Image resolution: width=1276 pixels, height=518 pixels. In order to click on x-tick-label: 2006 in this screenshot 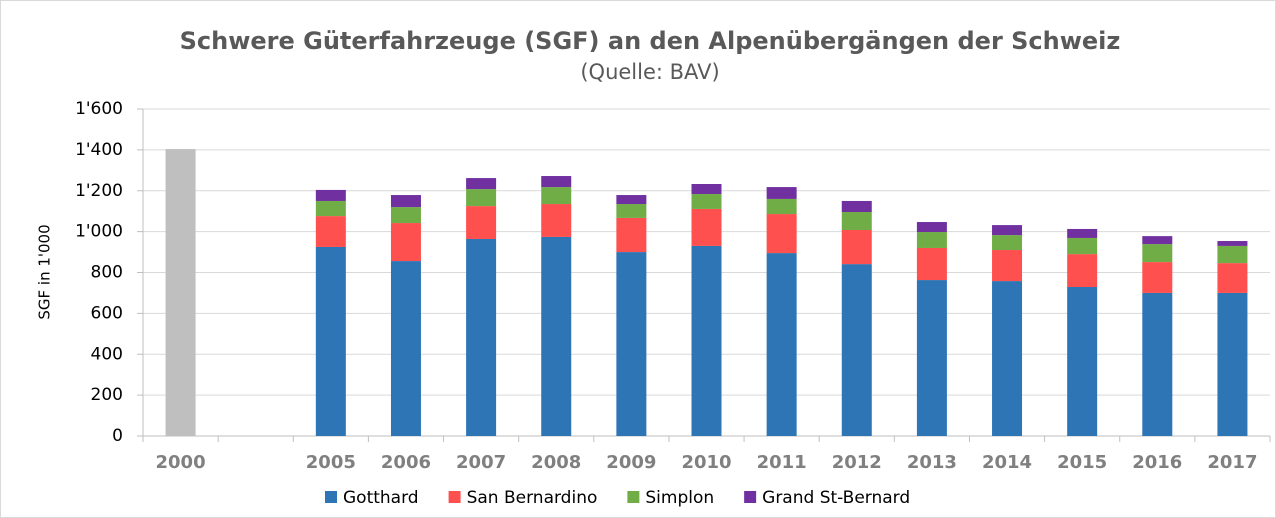, I will do `click(406, 462)`.